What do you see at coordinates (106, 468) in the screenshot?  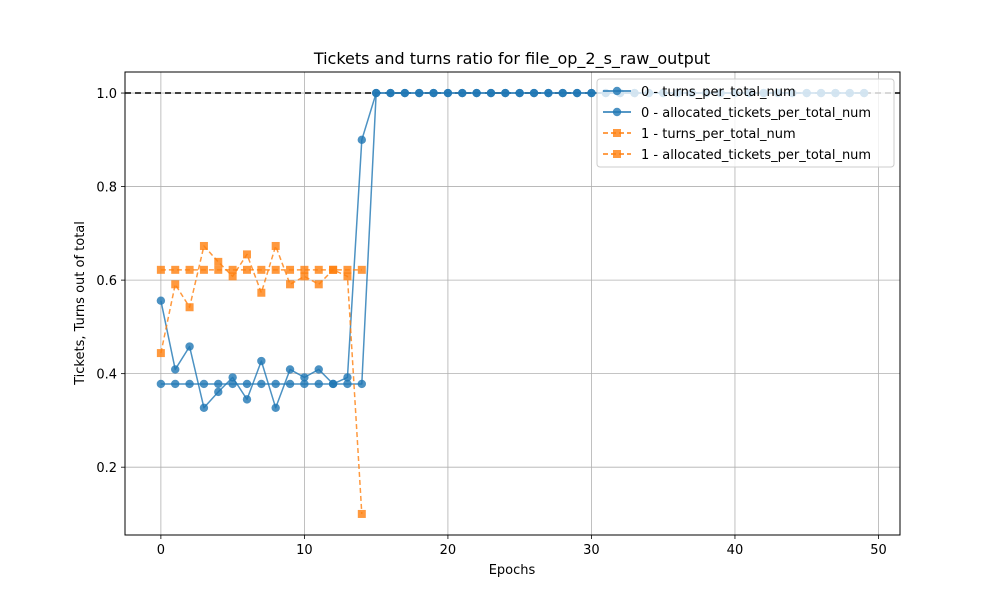 I see `y-tick-label: 0.2` at bounding box center [106, 468].